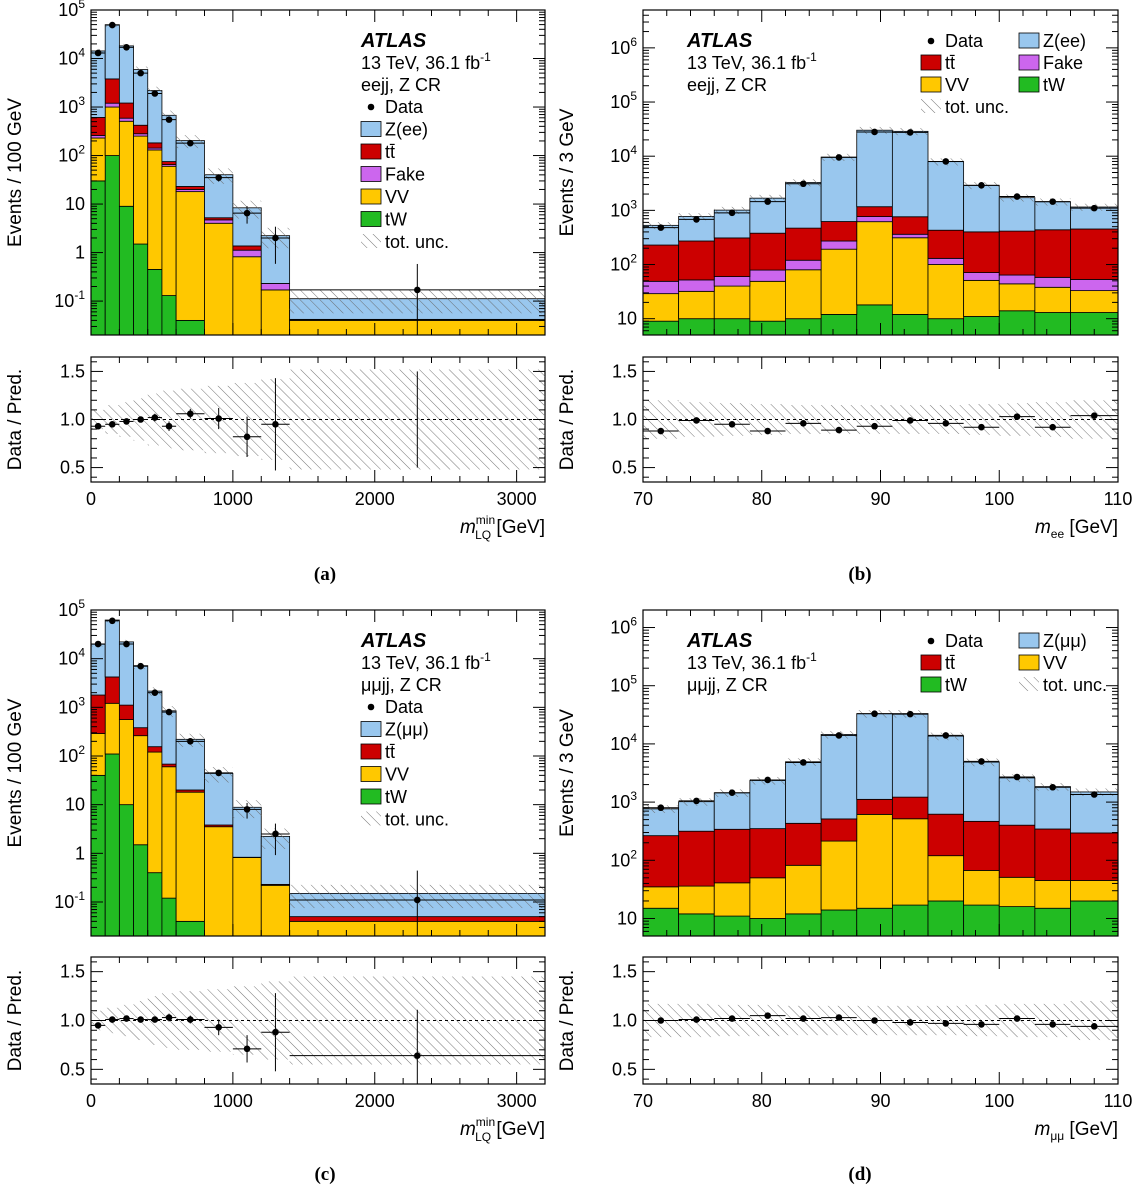  Describe the element at coordinates (371, 241) in the screenshot. I see `legend-marker-unc` at that location.